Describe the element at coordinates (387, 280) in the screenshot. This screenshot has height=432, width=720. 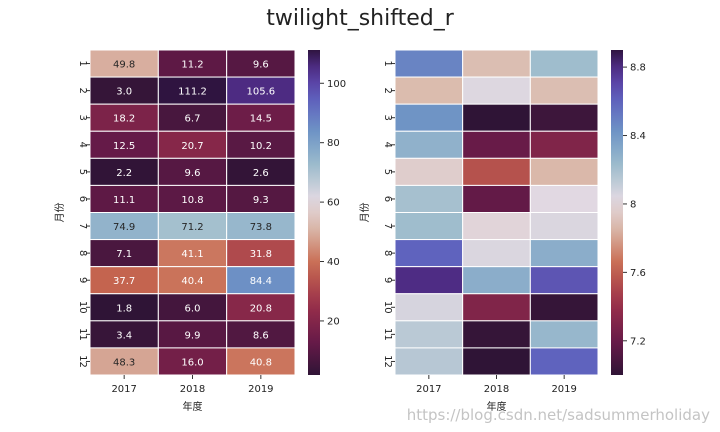
I see `y-tick-label: 9` at that location.